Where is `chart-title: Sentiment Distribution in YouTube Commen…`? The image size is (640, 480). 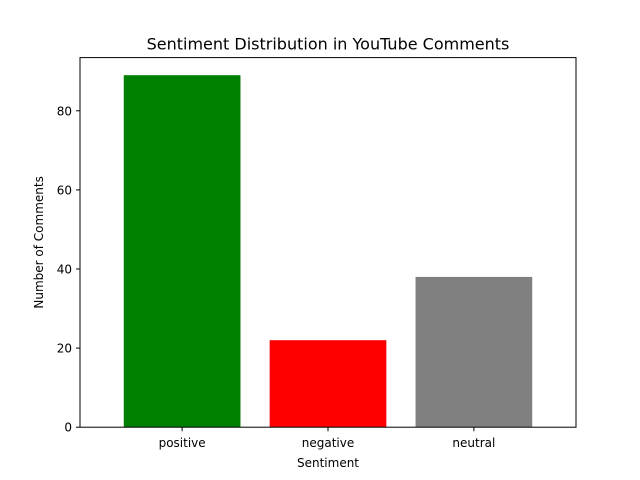 chart-title: Sentiment Distribution in YouTube Commen… is located at coordinates (328, 44).